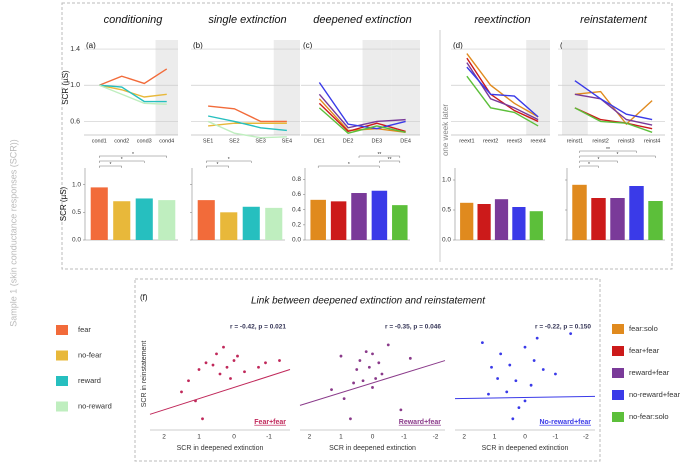 The width and height of the screenshot is (685, 467). Describe the element at coordinates (89, 380) in the screenshot. I see `legend-label: reward` at that location.